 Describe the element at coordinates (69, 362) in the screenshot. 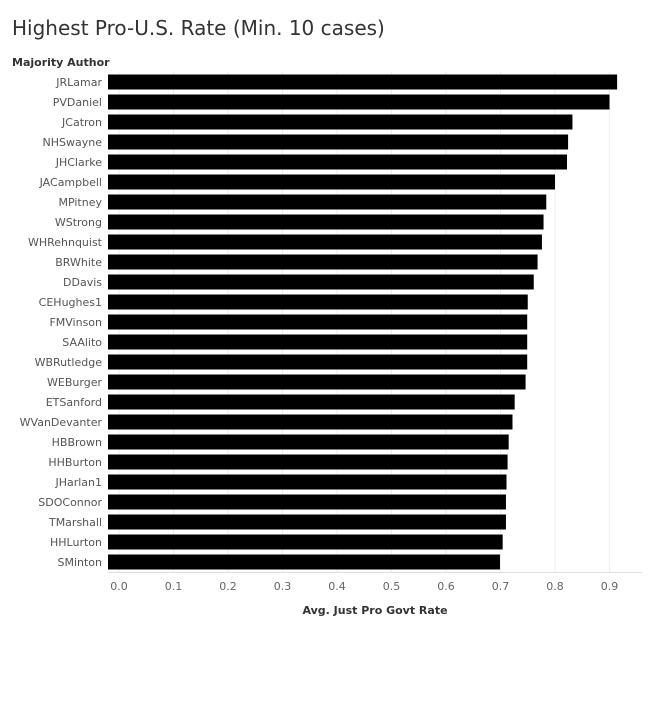

I see `category-label: WBRutledge` at that location.